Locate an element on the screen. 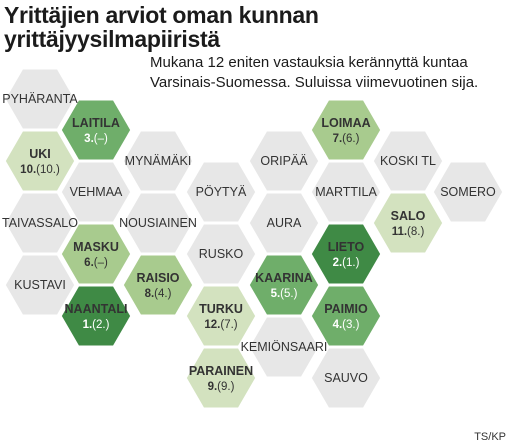  hex-rank-parainen: 9.(9.) is located at coordinates (221, 387).